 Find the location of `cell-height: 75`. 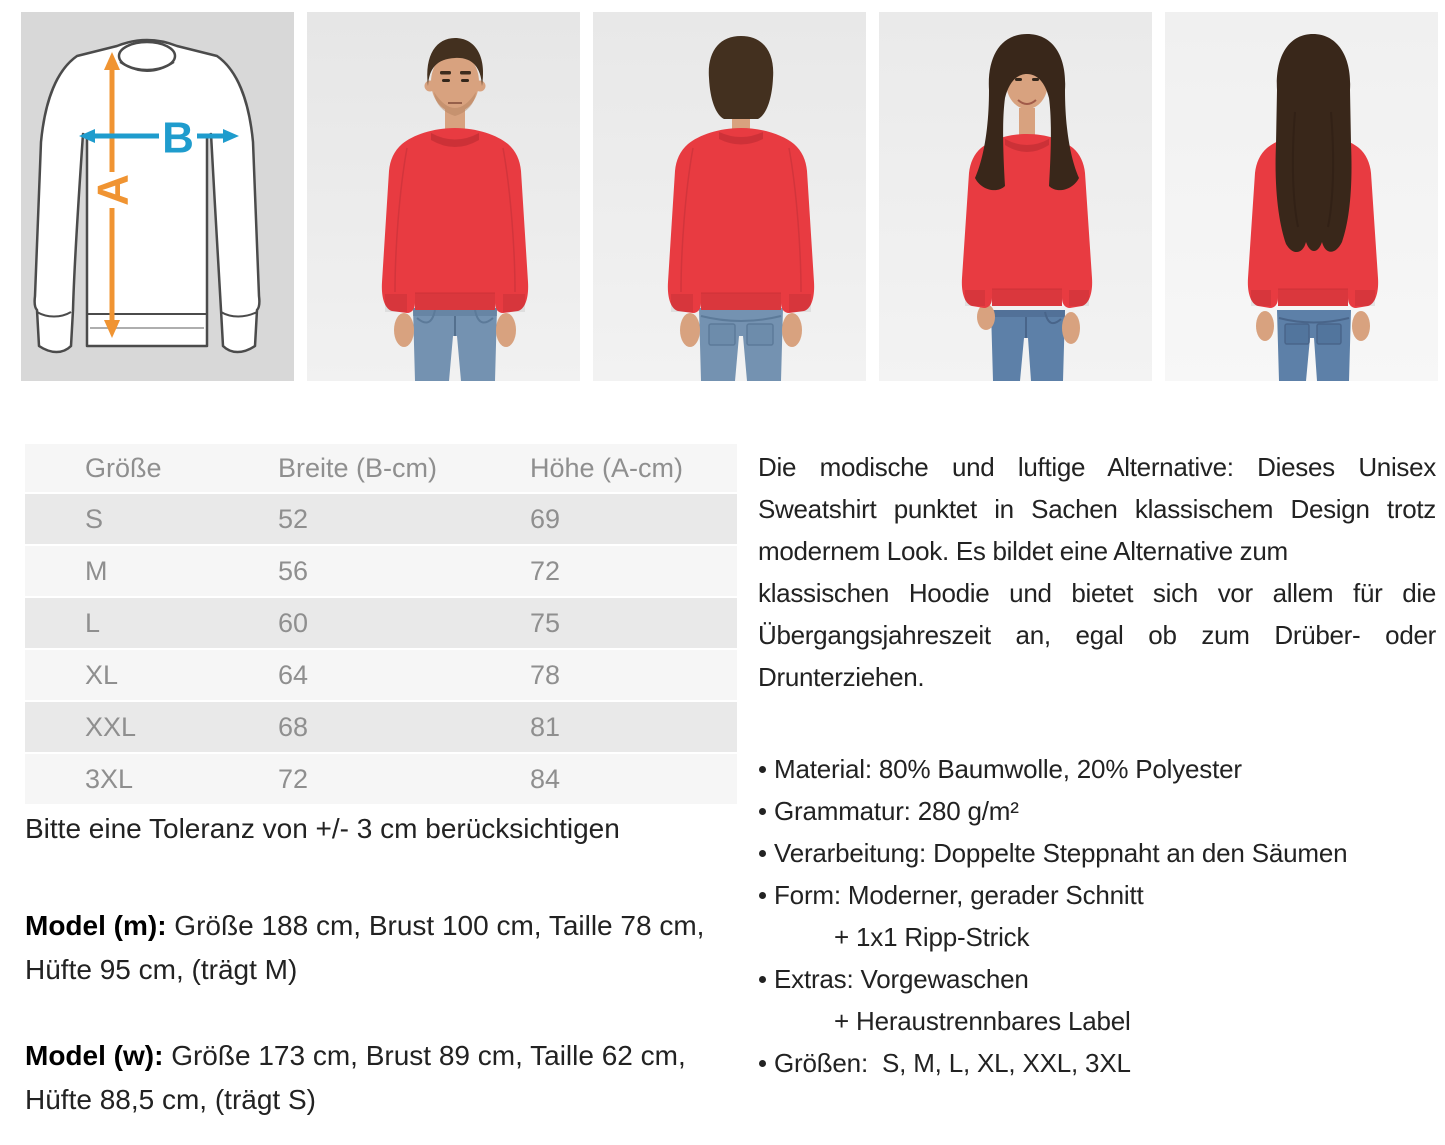

cell-height: 75 is located at coordinates (545, 622).